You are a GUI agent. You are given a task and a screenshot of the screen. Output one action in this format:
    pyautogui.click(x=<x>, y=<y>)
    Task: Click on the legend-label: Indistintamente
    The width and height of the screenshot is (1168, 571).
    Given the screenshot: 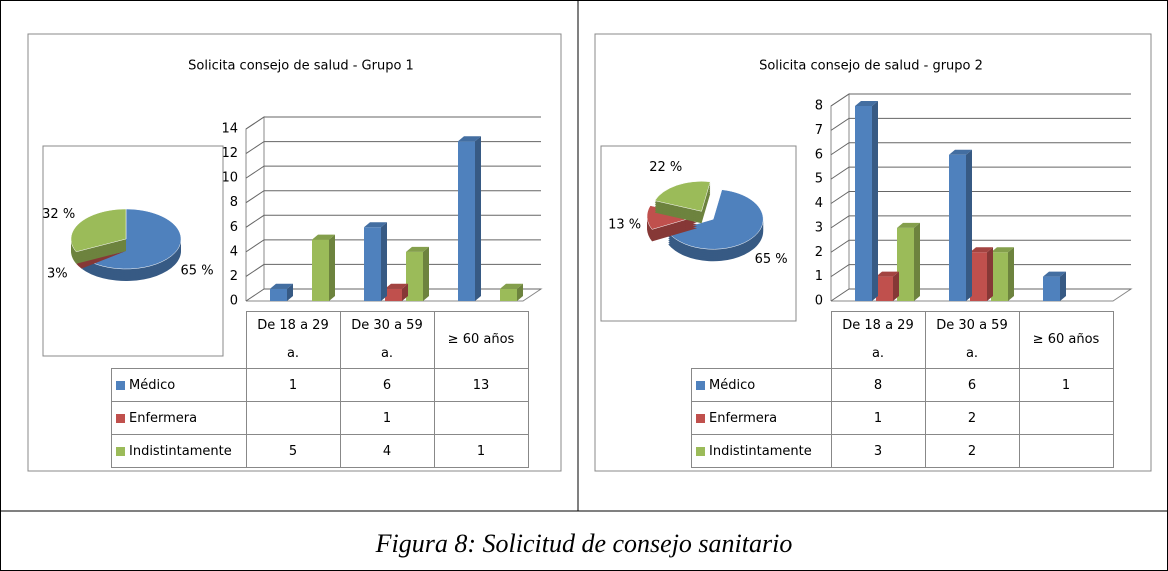 What is the action you would take?
    pyautogui.click(x=180, y=451)
    